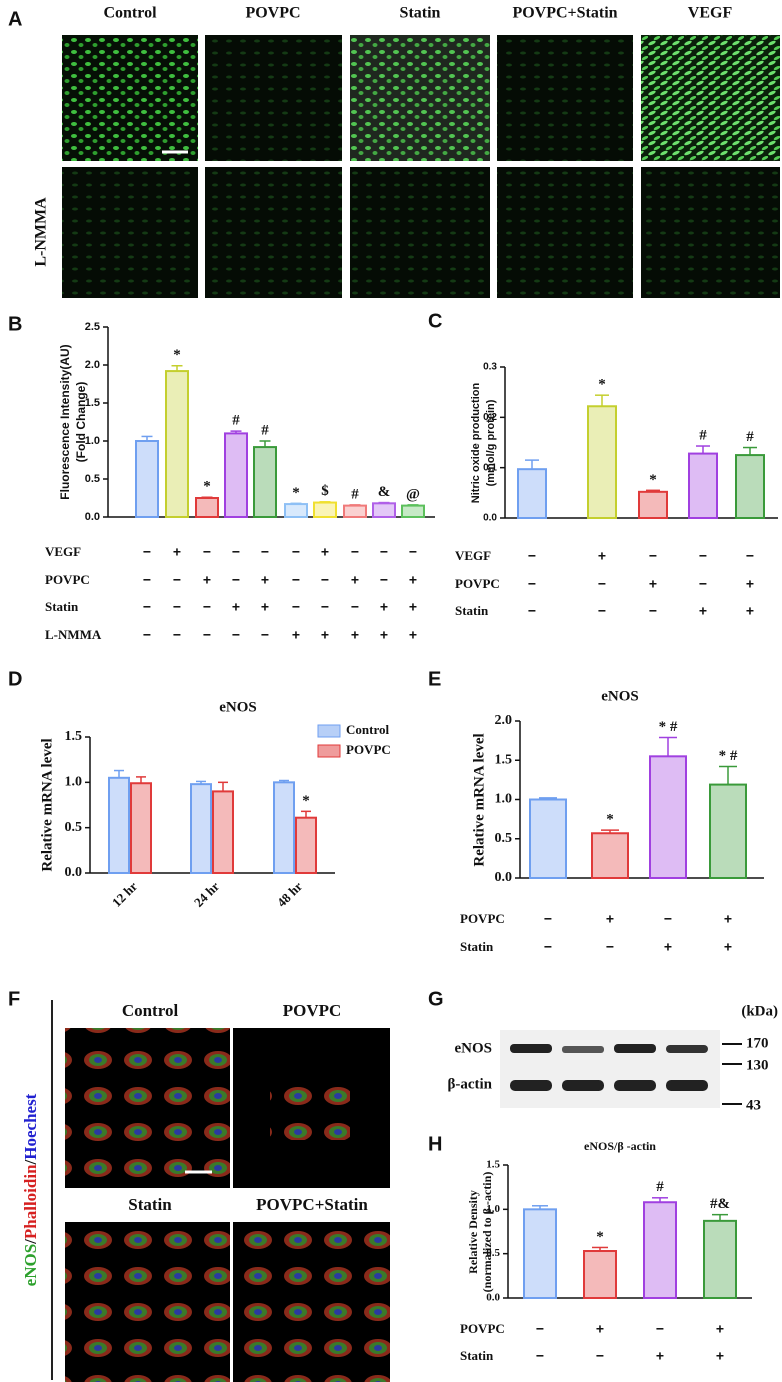  Describe the element at coordinates (620, 1146) in the screenshot. I see `chart-title: eNOS/β -actin` at that location.